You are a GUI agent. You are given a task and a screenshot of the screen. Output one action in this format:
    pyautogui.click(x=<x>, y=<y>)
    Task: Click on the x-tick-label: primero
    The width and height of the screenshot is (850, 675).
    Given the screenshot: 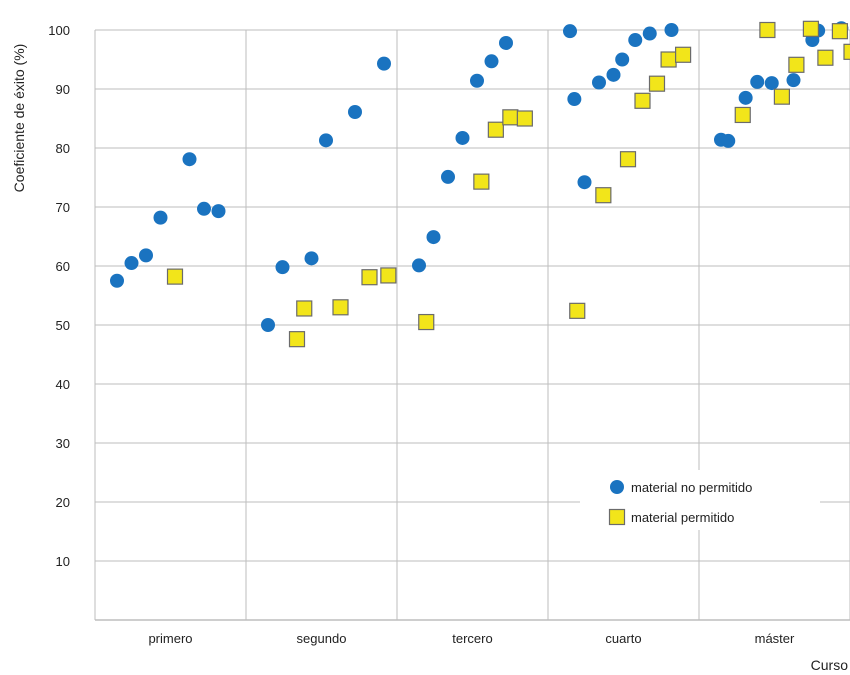 What is the action you would take?
    pyautogui.click(x=170, y=638)
    